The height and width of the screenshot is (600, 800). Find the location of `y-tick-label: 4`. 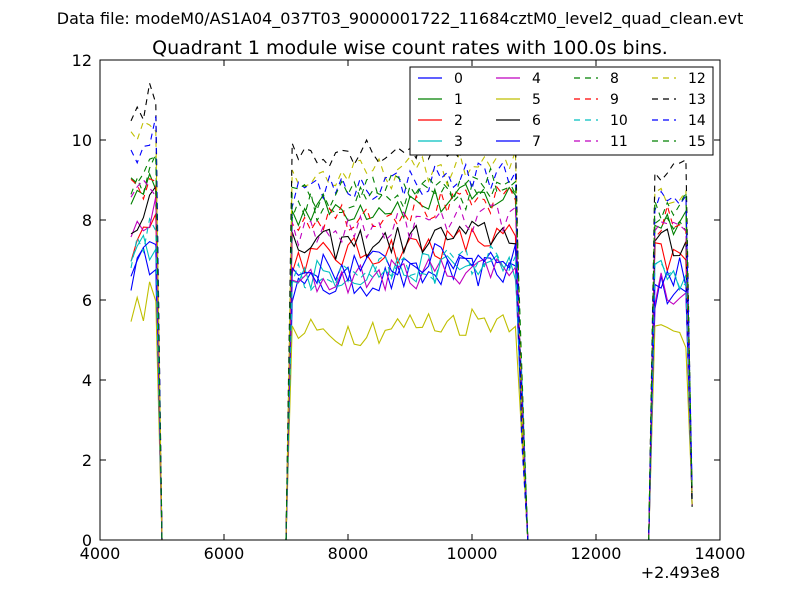

y-tick-label: 4 is located at coordinates (87, 380).